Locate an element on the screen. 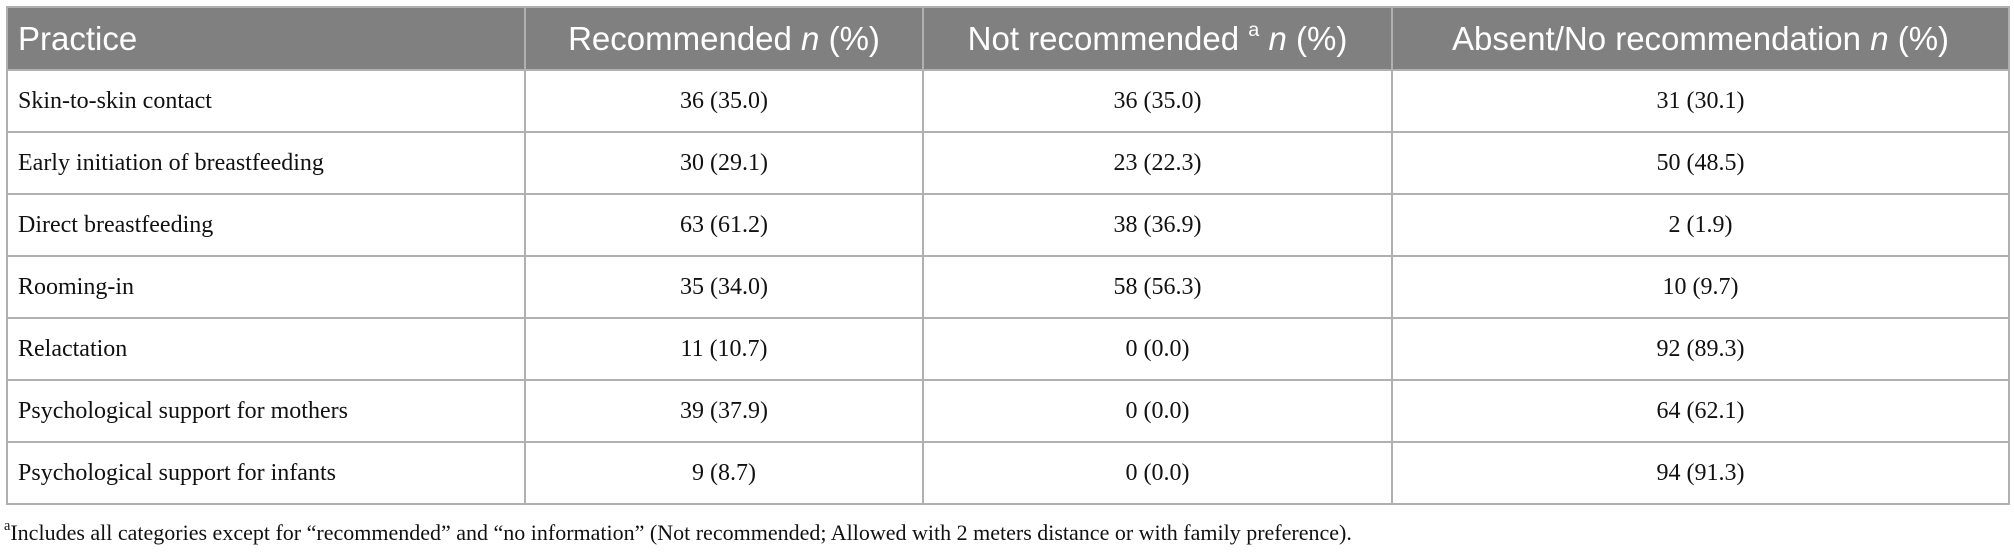 The width and height of the screenshot is (2014, 558). practice-cell: Rooming-in is located at coordinates (266, 287).